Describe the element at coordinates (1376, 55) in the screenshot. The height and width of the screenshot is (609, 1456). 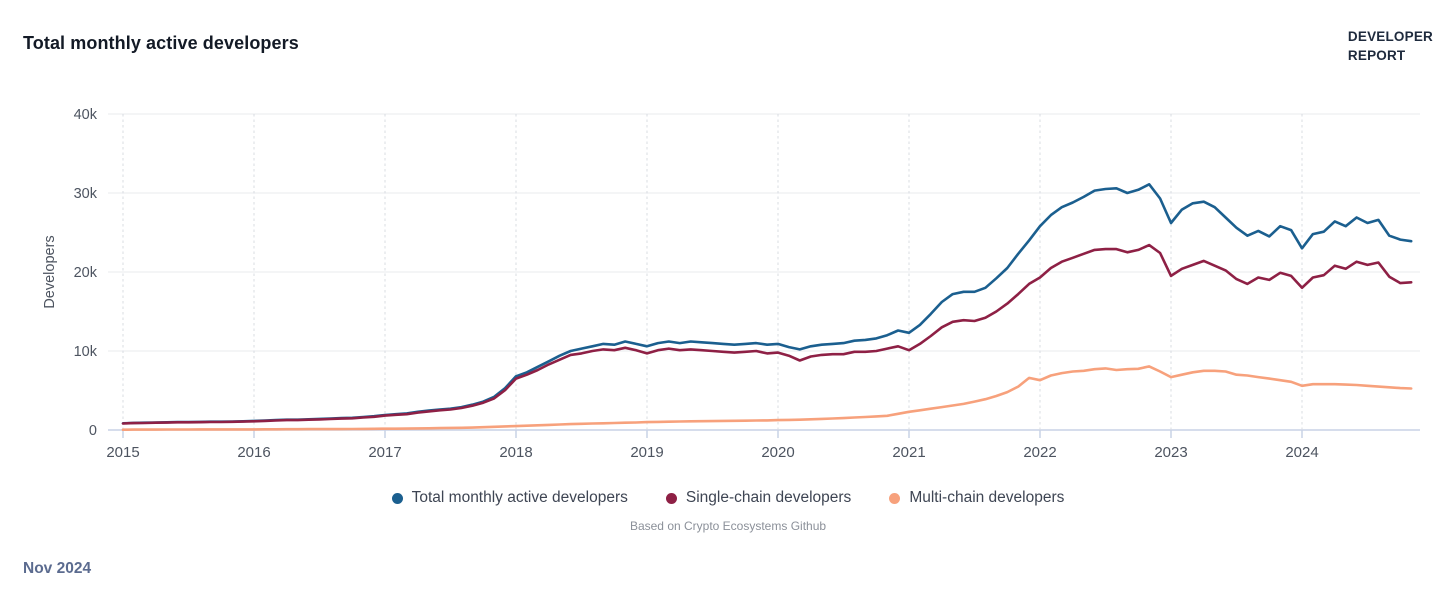
I see `logo-line-2: REPORT` at that location.